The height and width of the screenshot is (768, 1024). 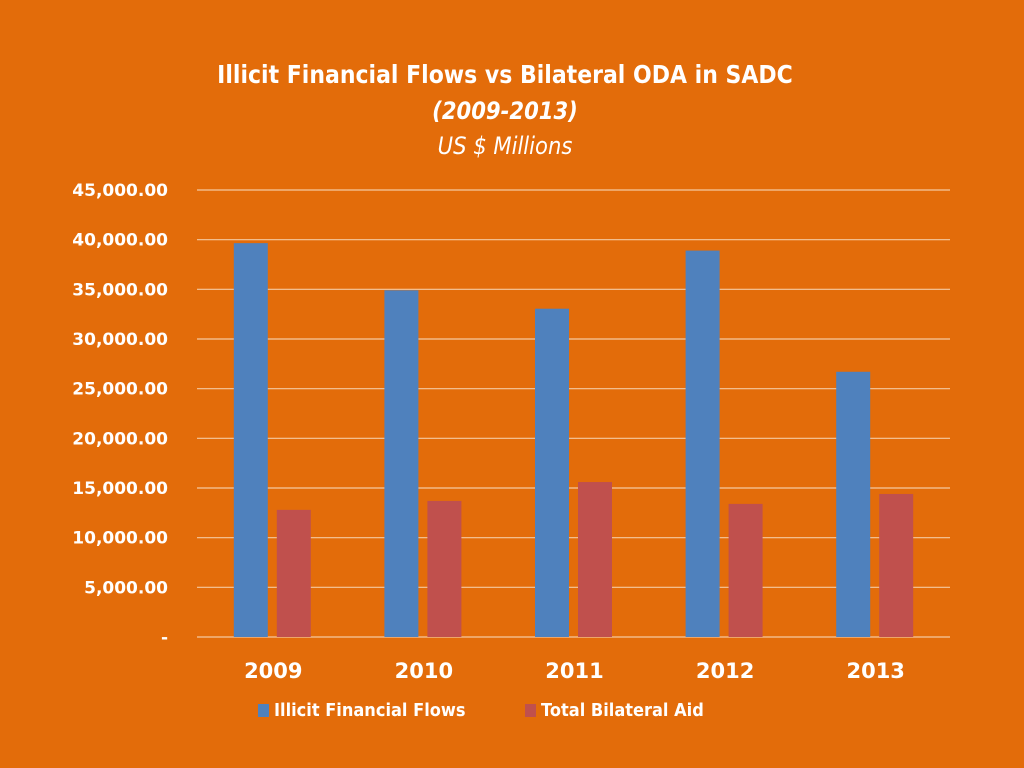 I want to click on legend-item-total-bilateral-aid: Total Bilateral Aid, so click(x=623, y=710).